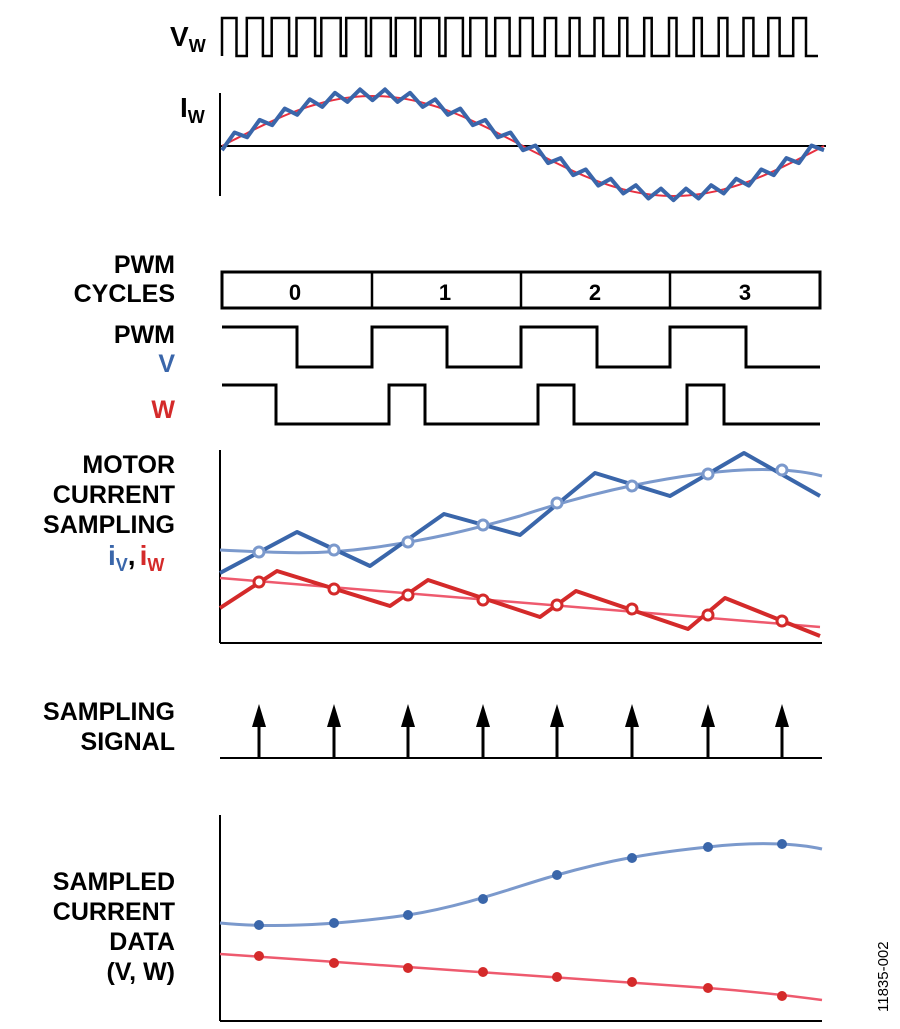 The width and height of the screenshot is (900, 1029). What do you see at coordinates (521, 404) in the screenshot?
I see `pwm-w-waveform` at bounding box center [521, 404].